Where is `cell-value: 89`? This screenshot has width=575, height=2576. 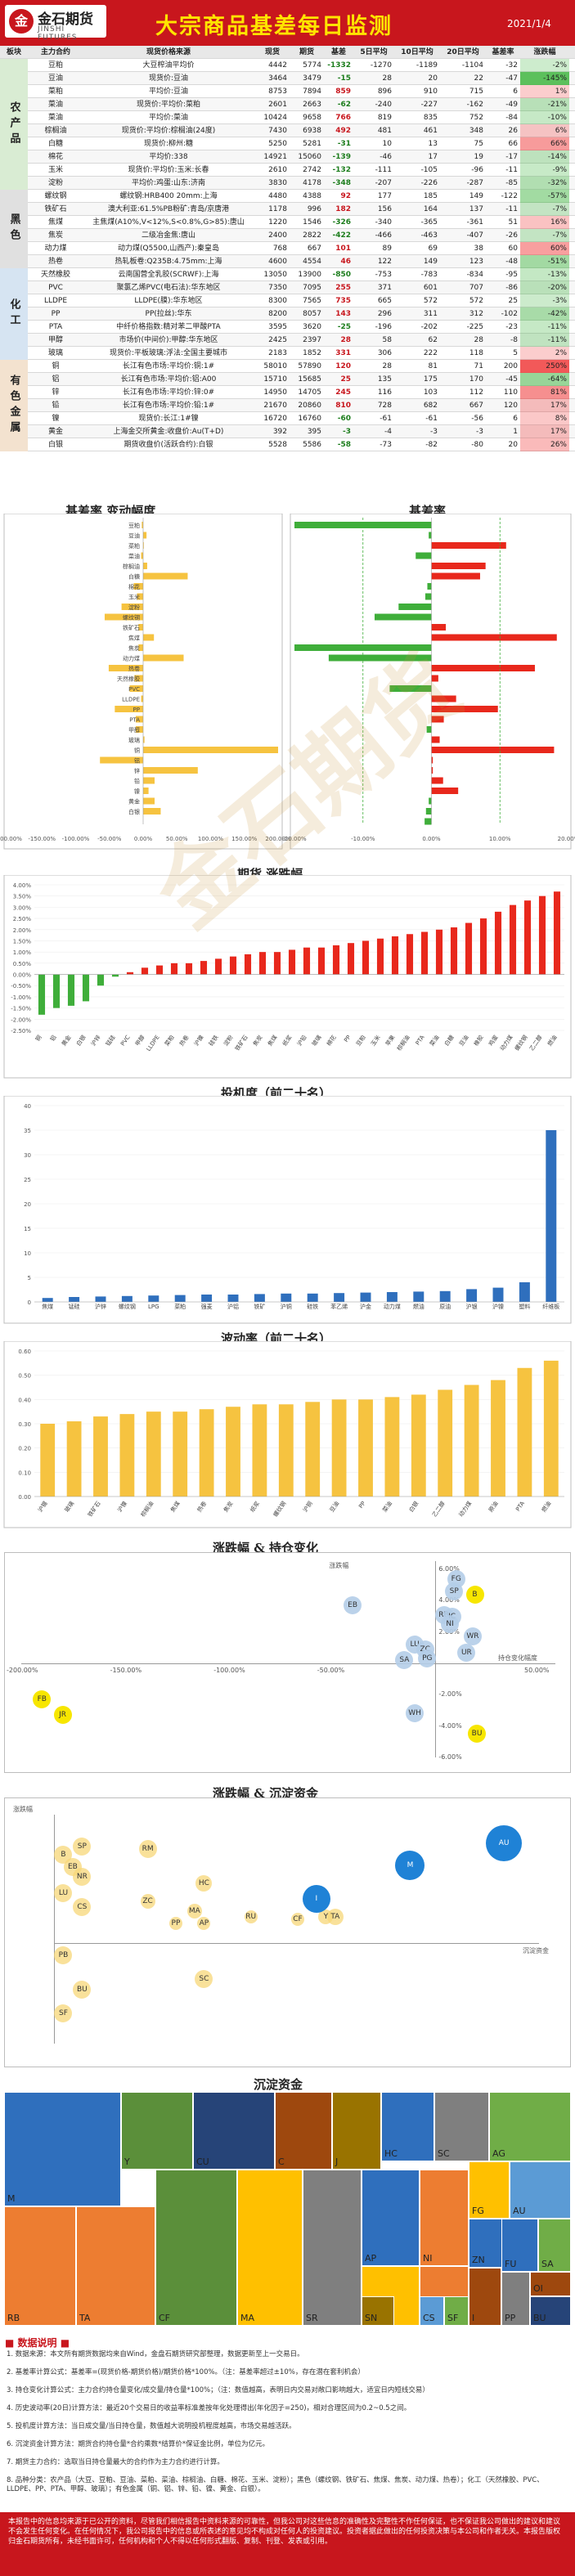 cell-value: 89 is located at coordinates (387, 249).